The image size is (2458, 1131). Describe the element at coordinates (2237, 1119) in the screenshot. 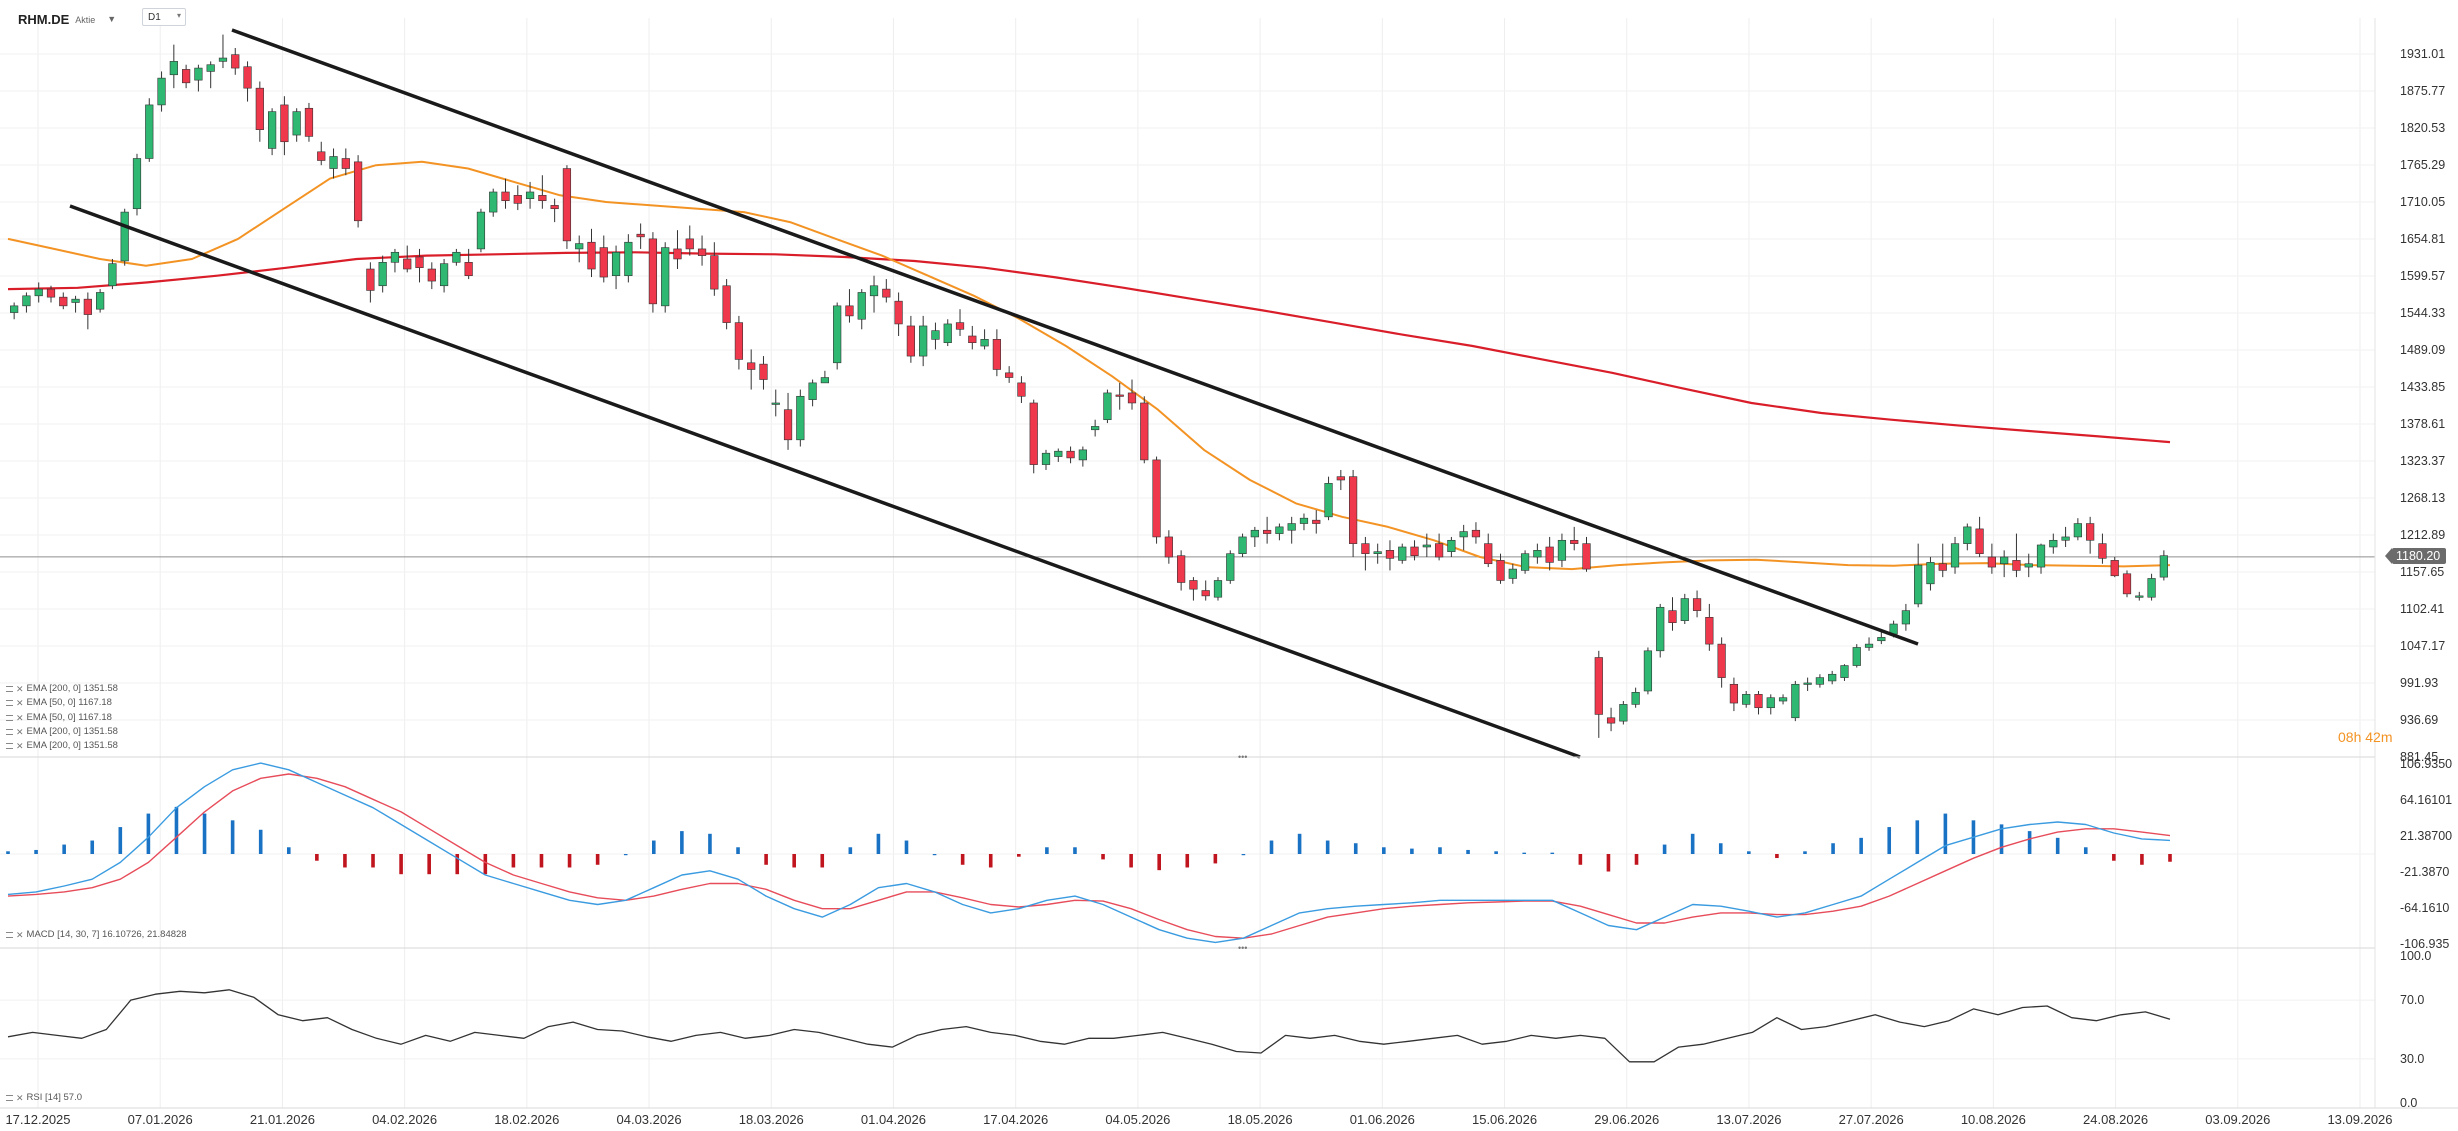

I see `date-tick-label: 03.09.2026` at that location.